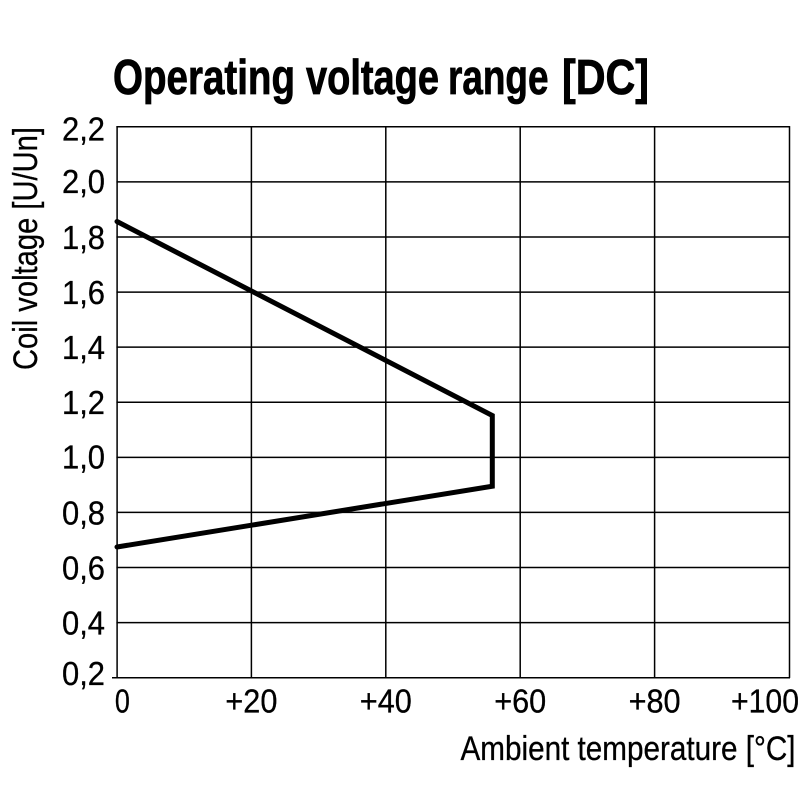  What do you see at coordinates (83, 513) in the screenshot?
I see `svg-text: 0,8` at bounding box center [83, 513].